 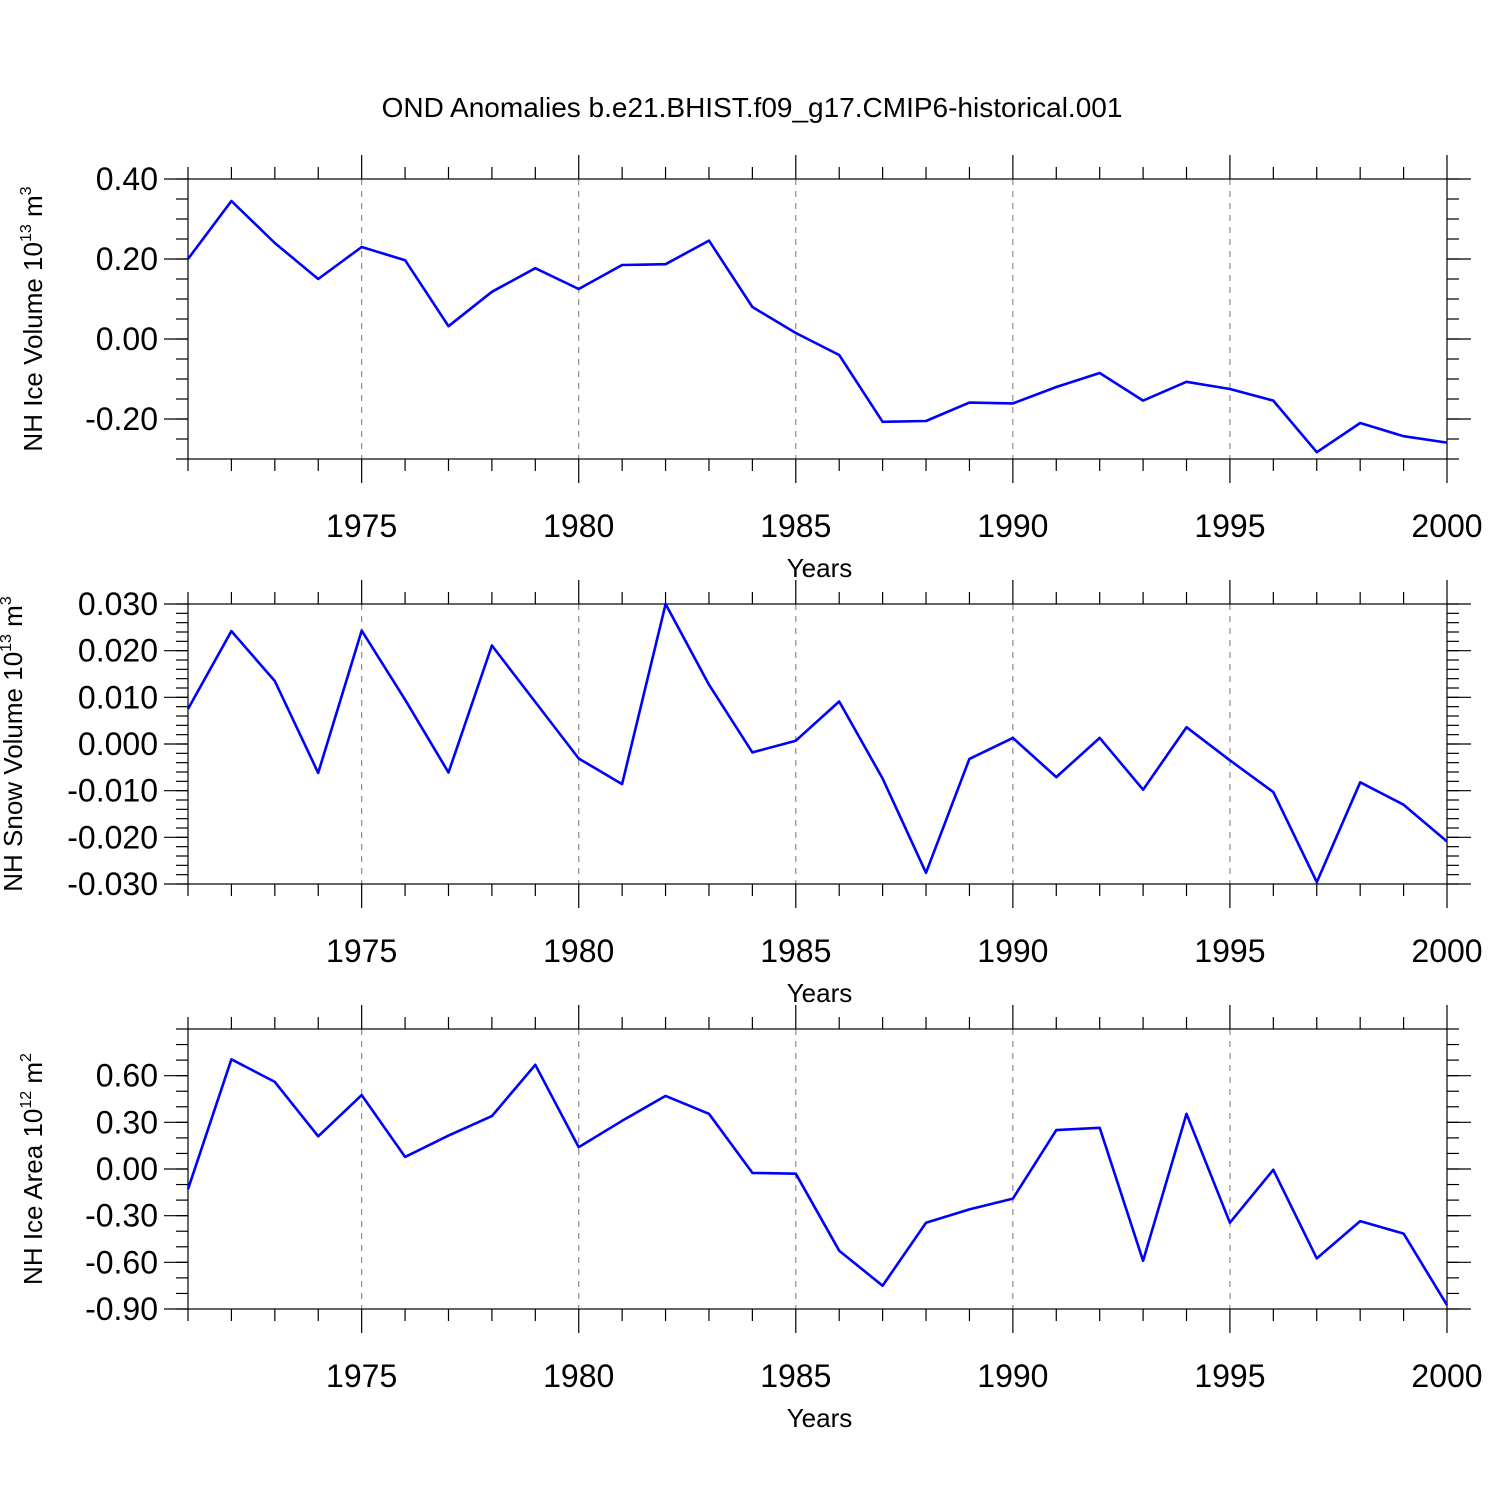 I want to click on y-tick-label: 0.030, so click(x=118, y=604).